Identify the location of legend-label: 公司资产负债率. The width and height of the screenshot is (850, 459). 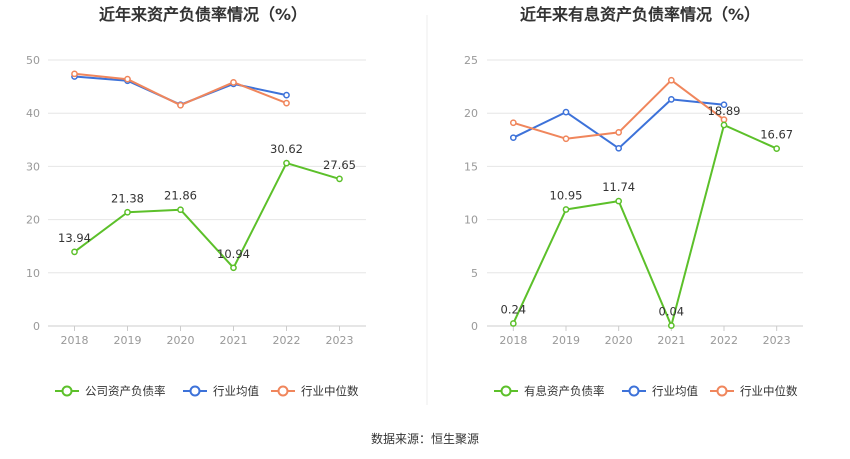
(125, 391).